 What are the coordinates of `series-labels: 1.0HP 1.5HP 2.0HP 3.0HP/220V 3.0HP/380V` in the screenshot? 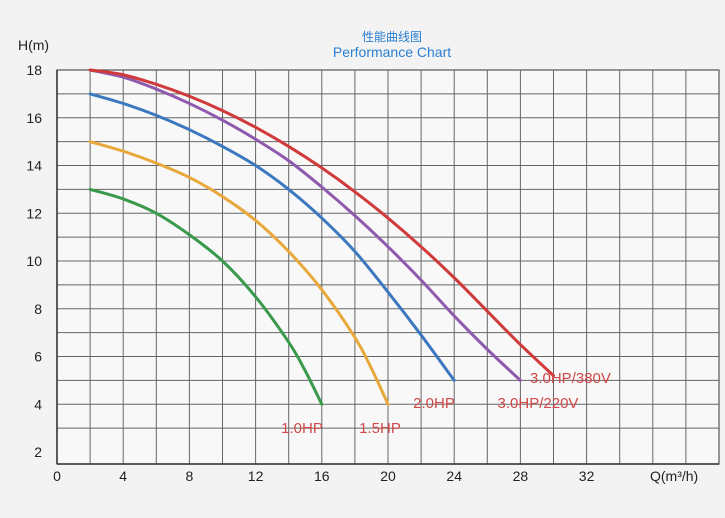 It's located at (446, 403).